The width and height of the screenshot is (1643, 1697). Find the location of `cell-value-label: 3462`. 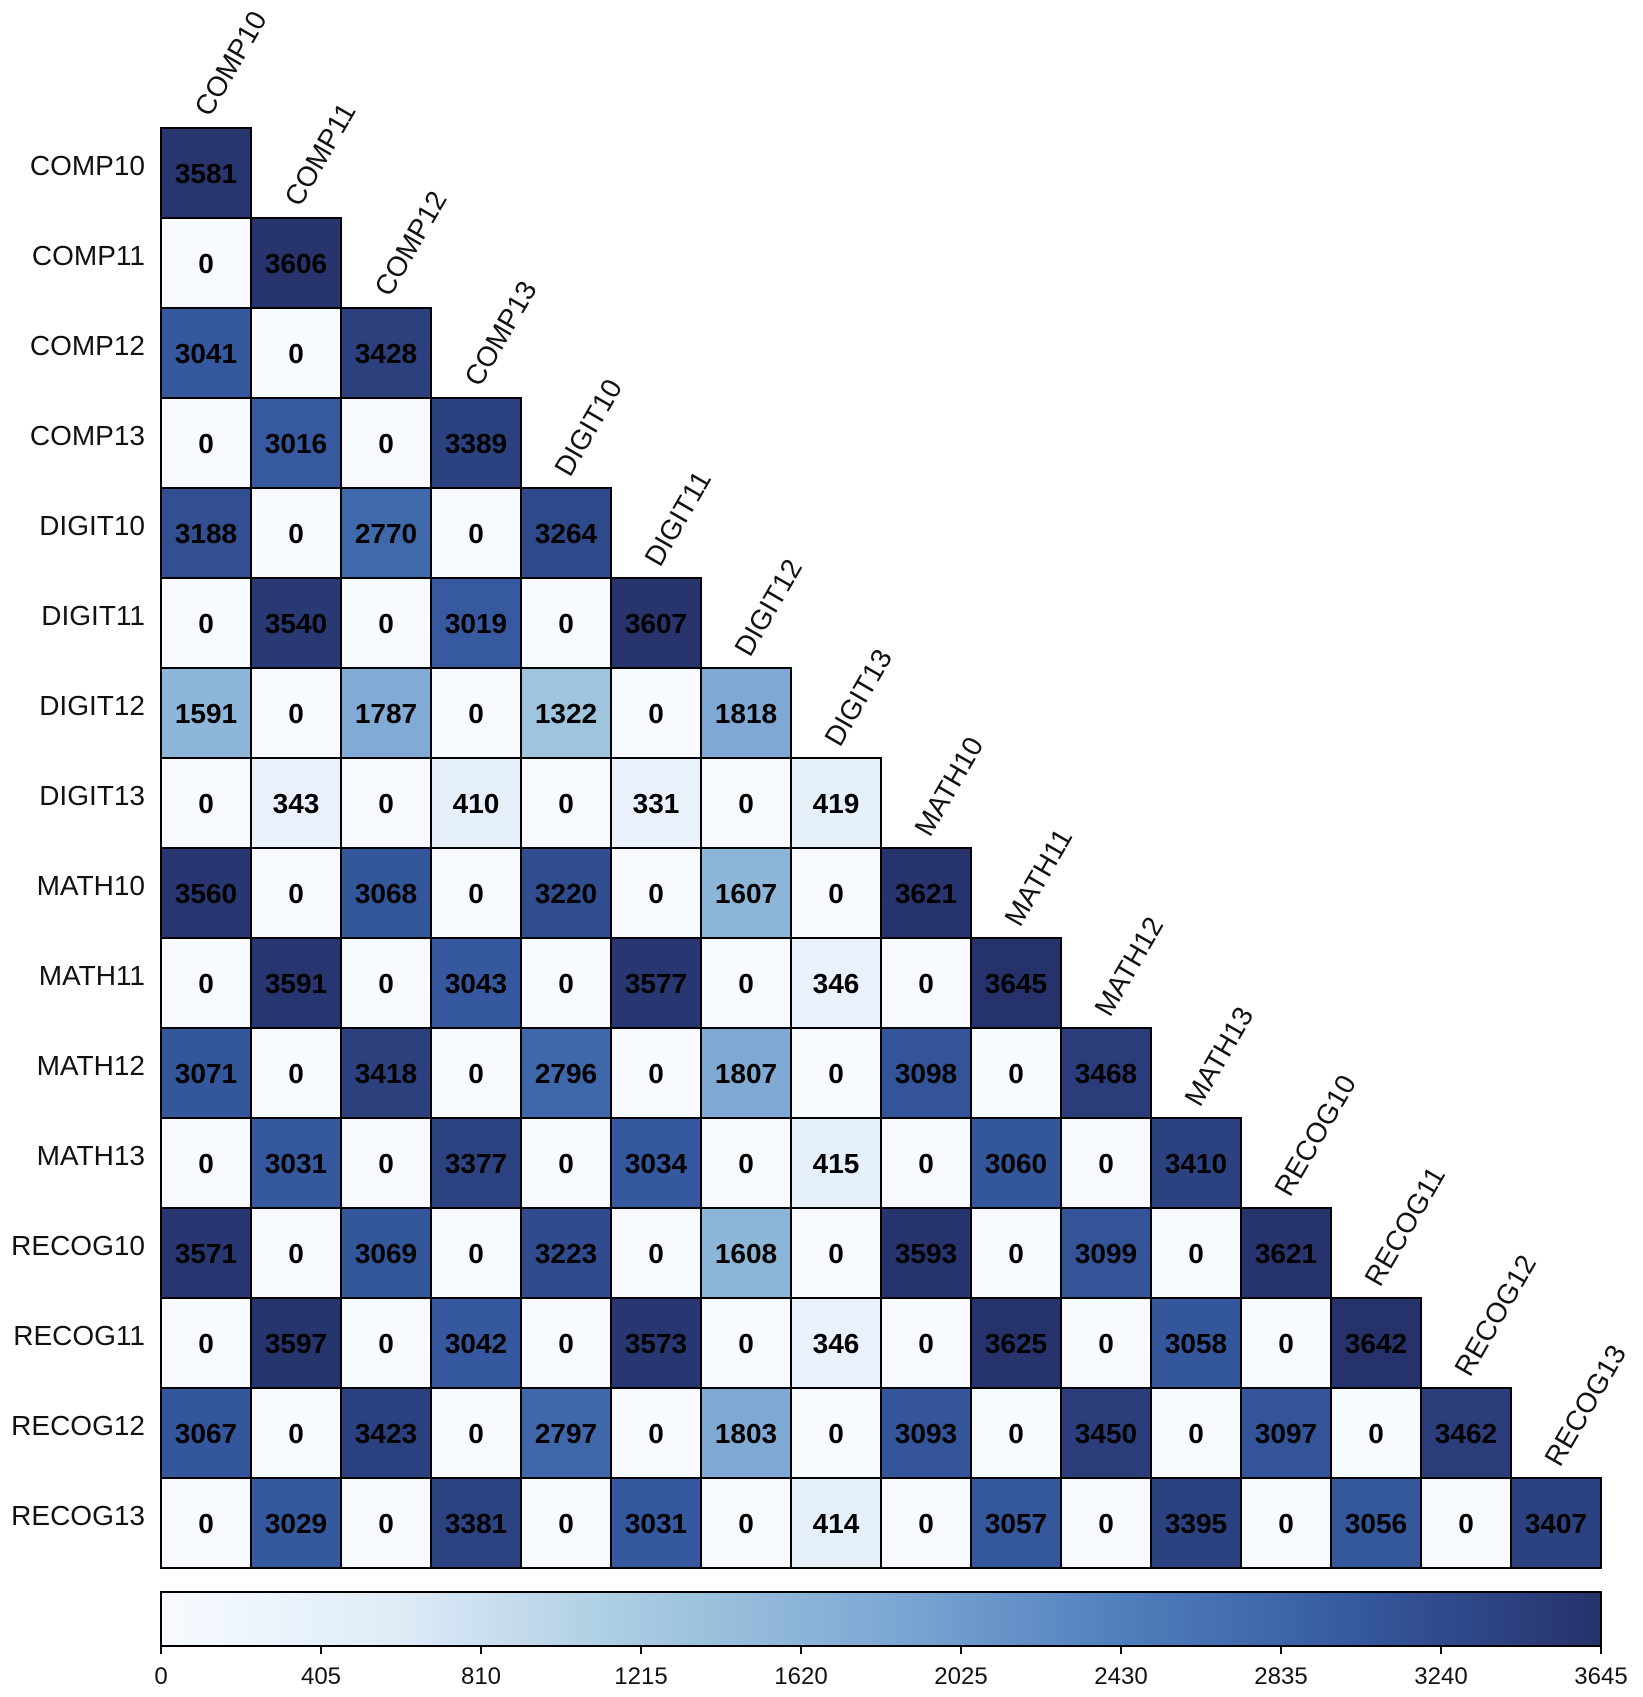

cell-value-label: 3462 is located at coordinates (1466, 1433).